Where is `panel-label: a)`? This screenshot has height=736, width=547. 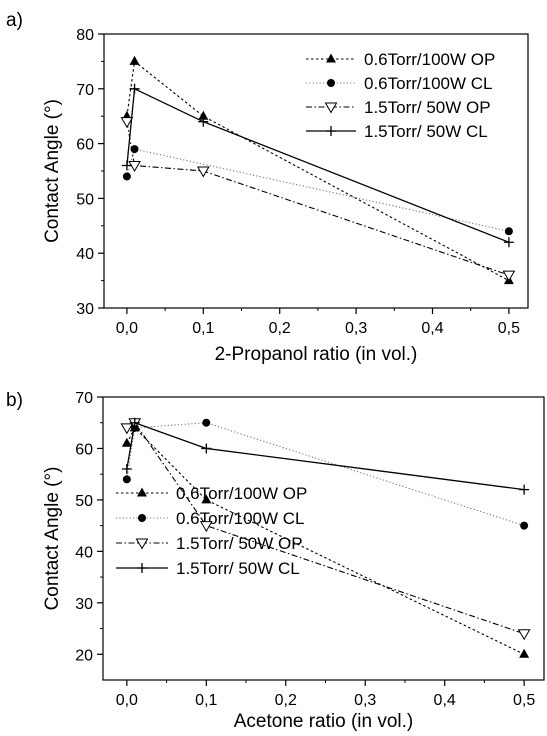
panel-label: a) is located at coordinates (14, 20).